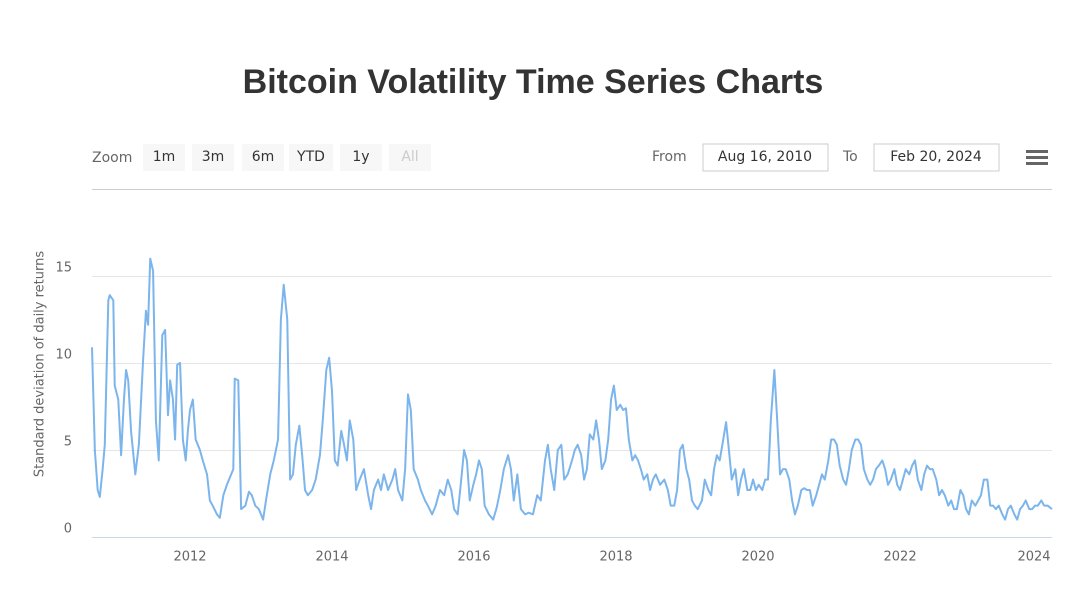 Image resolution: width=1081 pixels, height=600 pixels. I want to click on to-input, so click(936, 157).